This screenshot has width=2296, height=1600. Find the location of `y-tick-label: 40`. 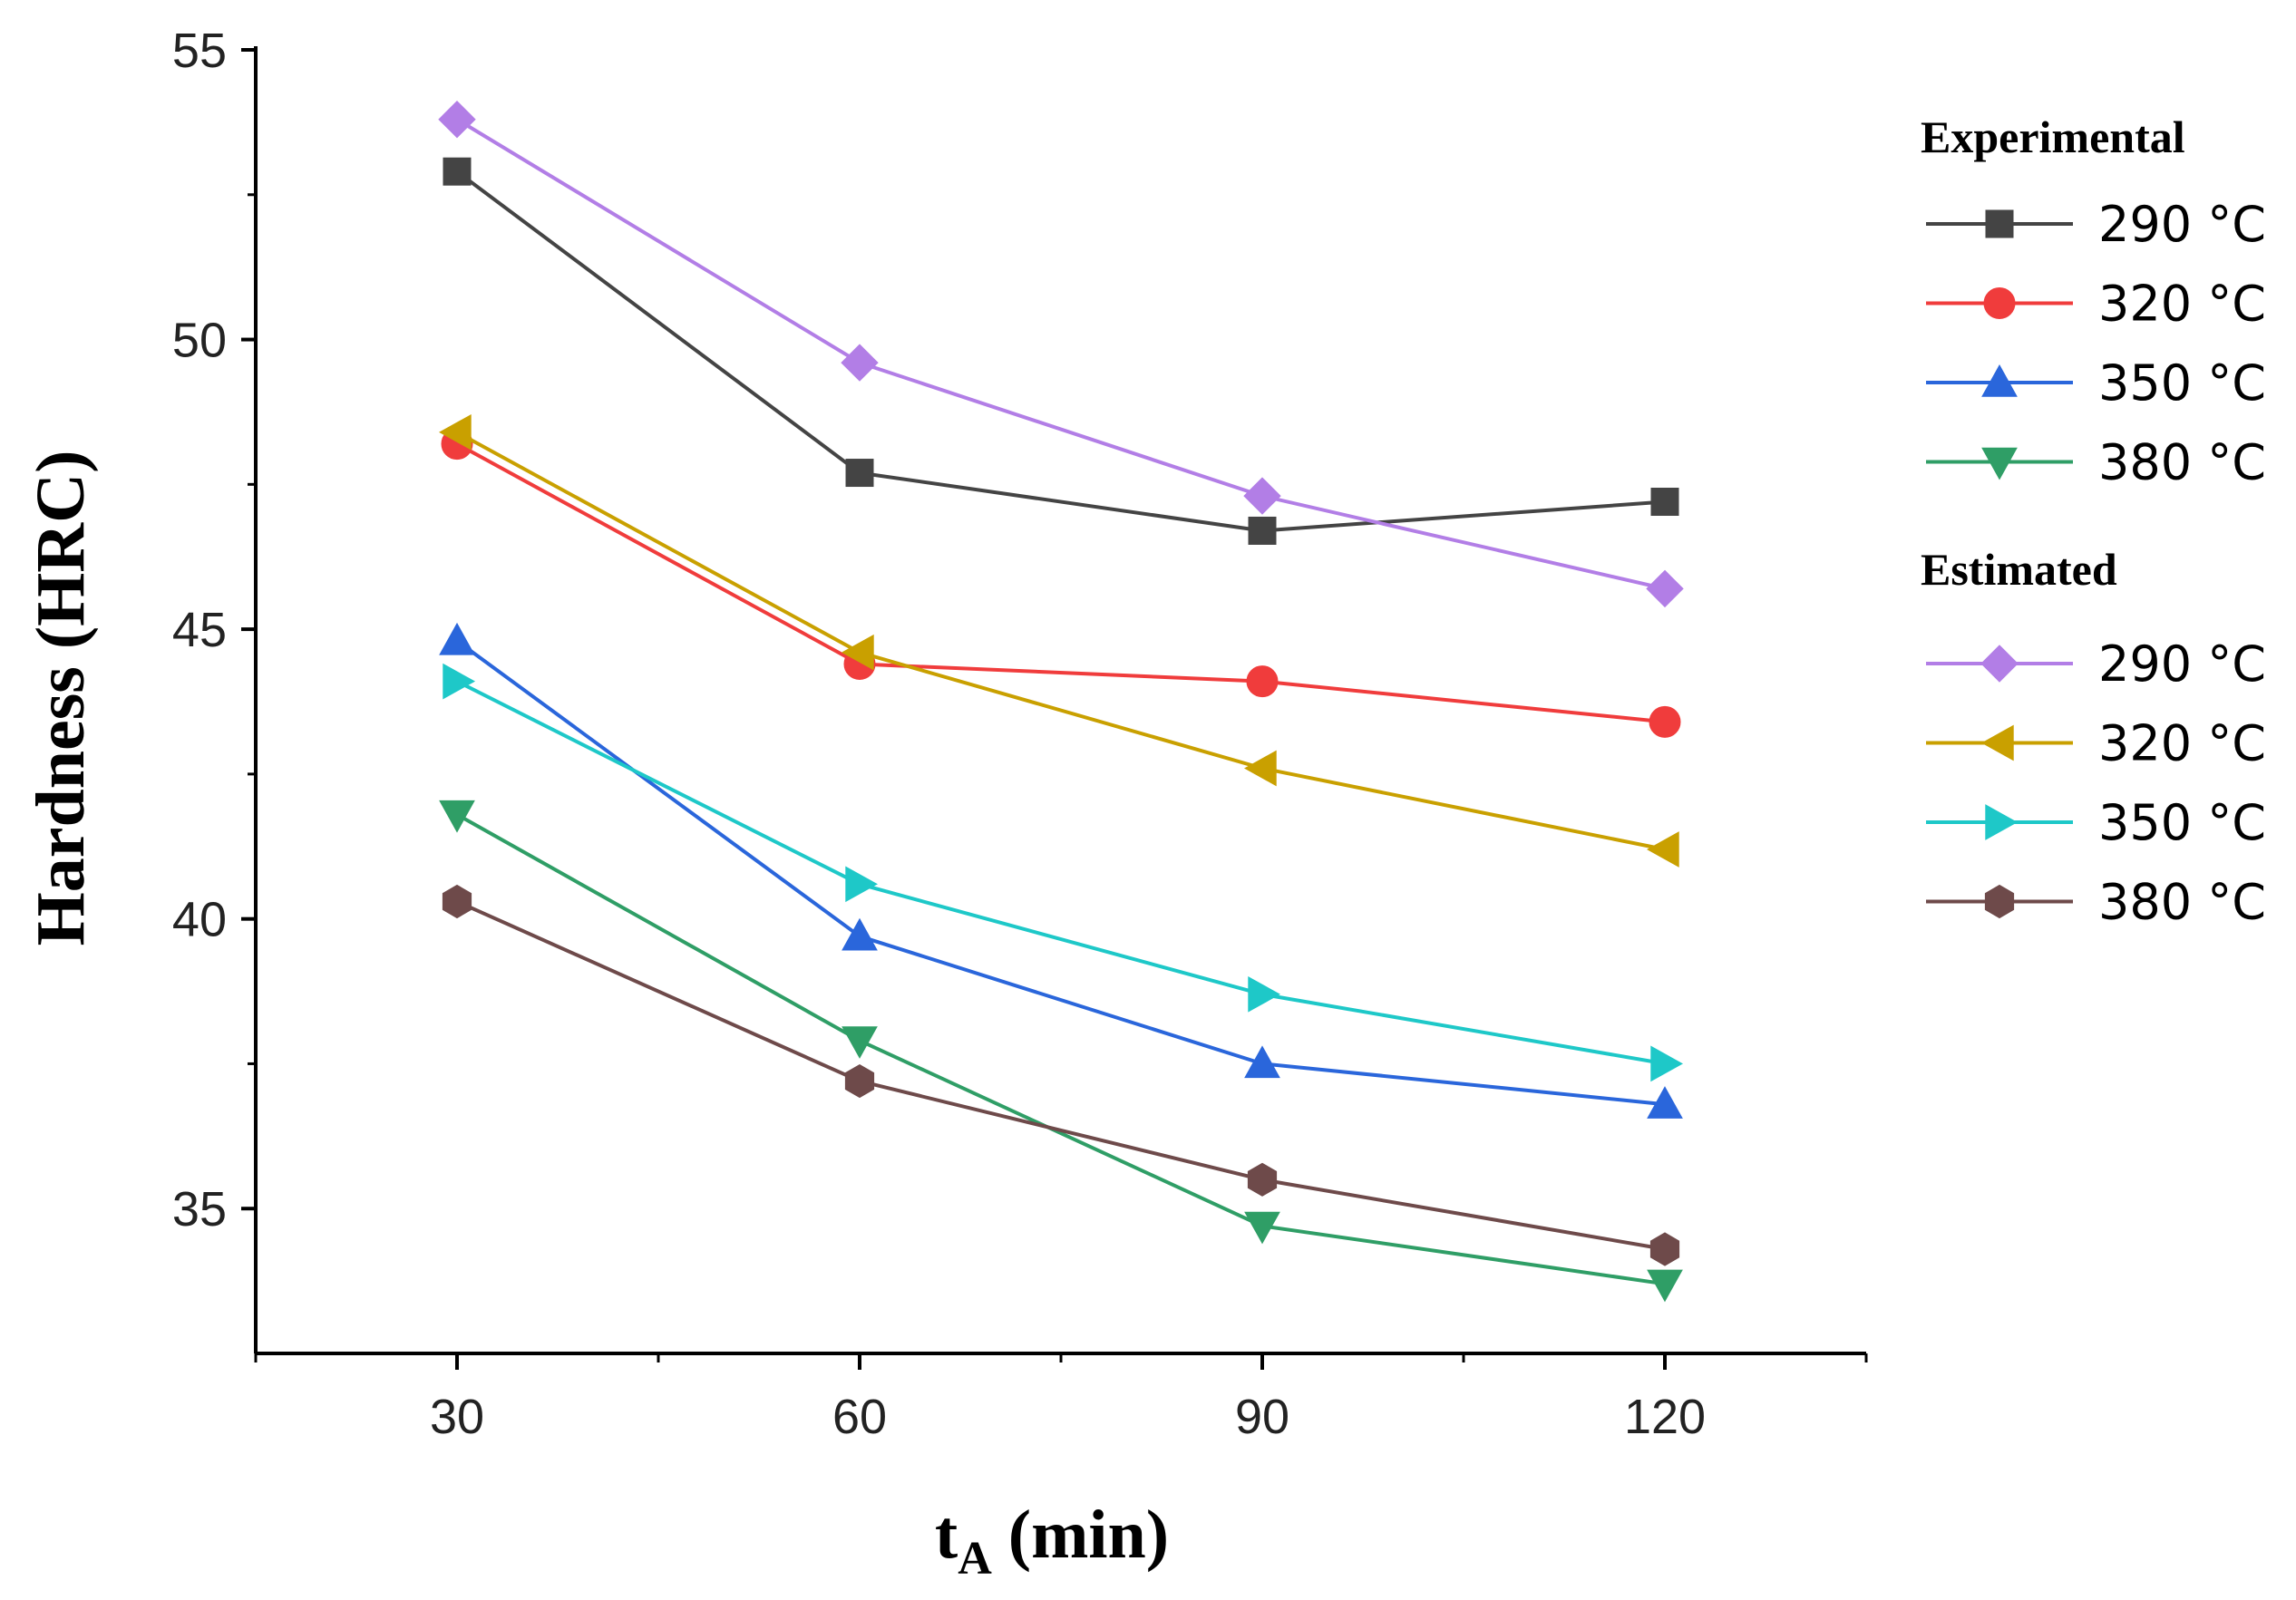

y-tick-label: 40 is located at coordinates (199, 920).